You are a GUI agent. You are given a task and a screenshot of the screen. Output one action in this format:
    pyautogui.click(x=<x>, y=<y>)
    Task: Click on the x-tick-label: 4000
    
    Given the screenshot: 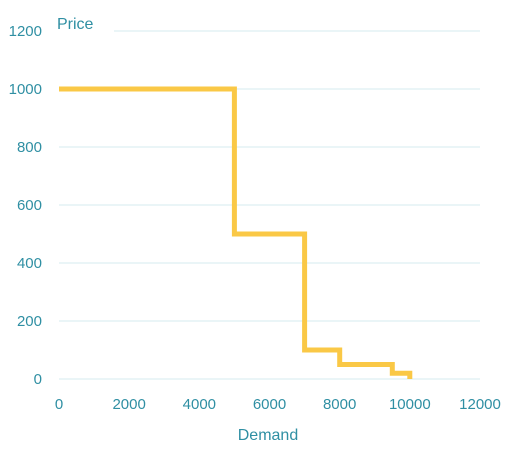 What is the action you would take?
    pyautogui.click(x=199, y=404)
    